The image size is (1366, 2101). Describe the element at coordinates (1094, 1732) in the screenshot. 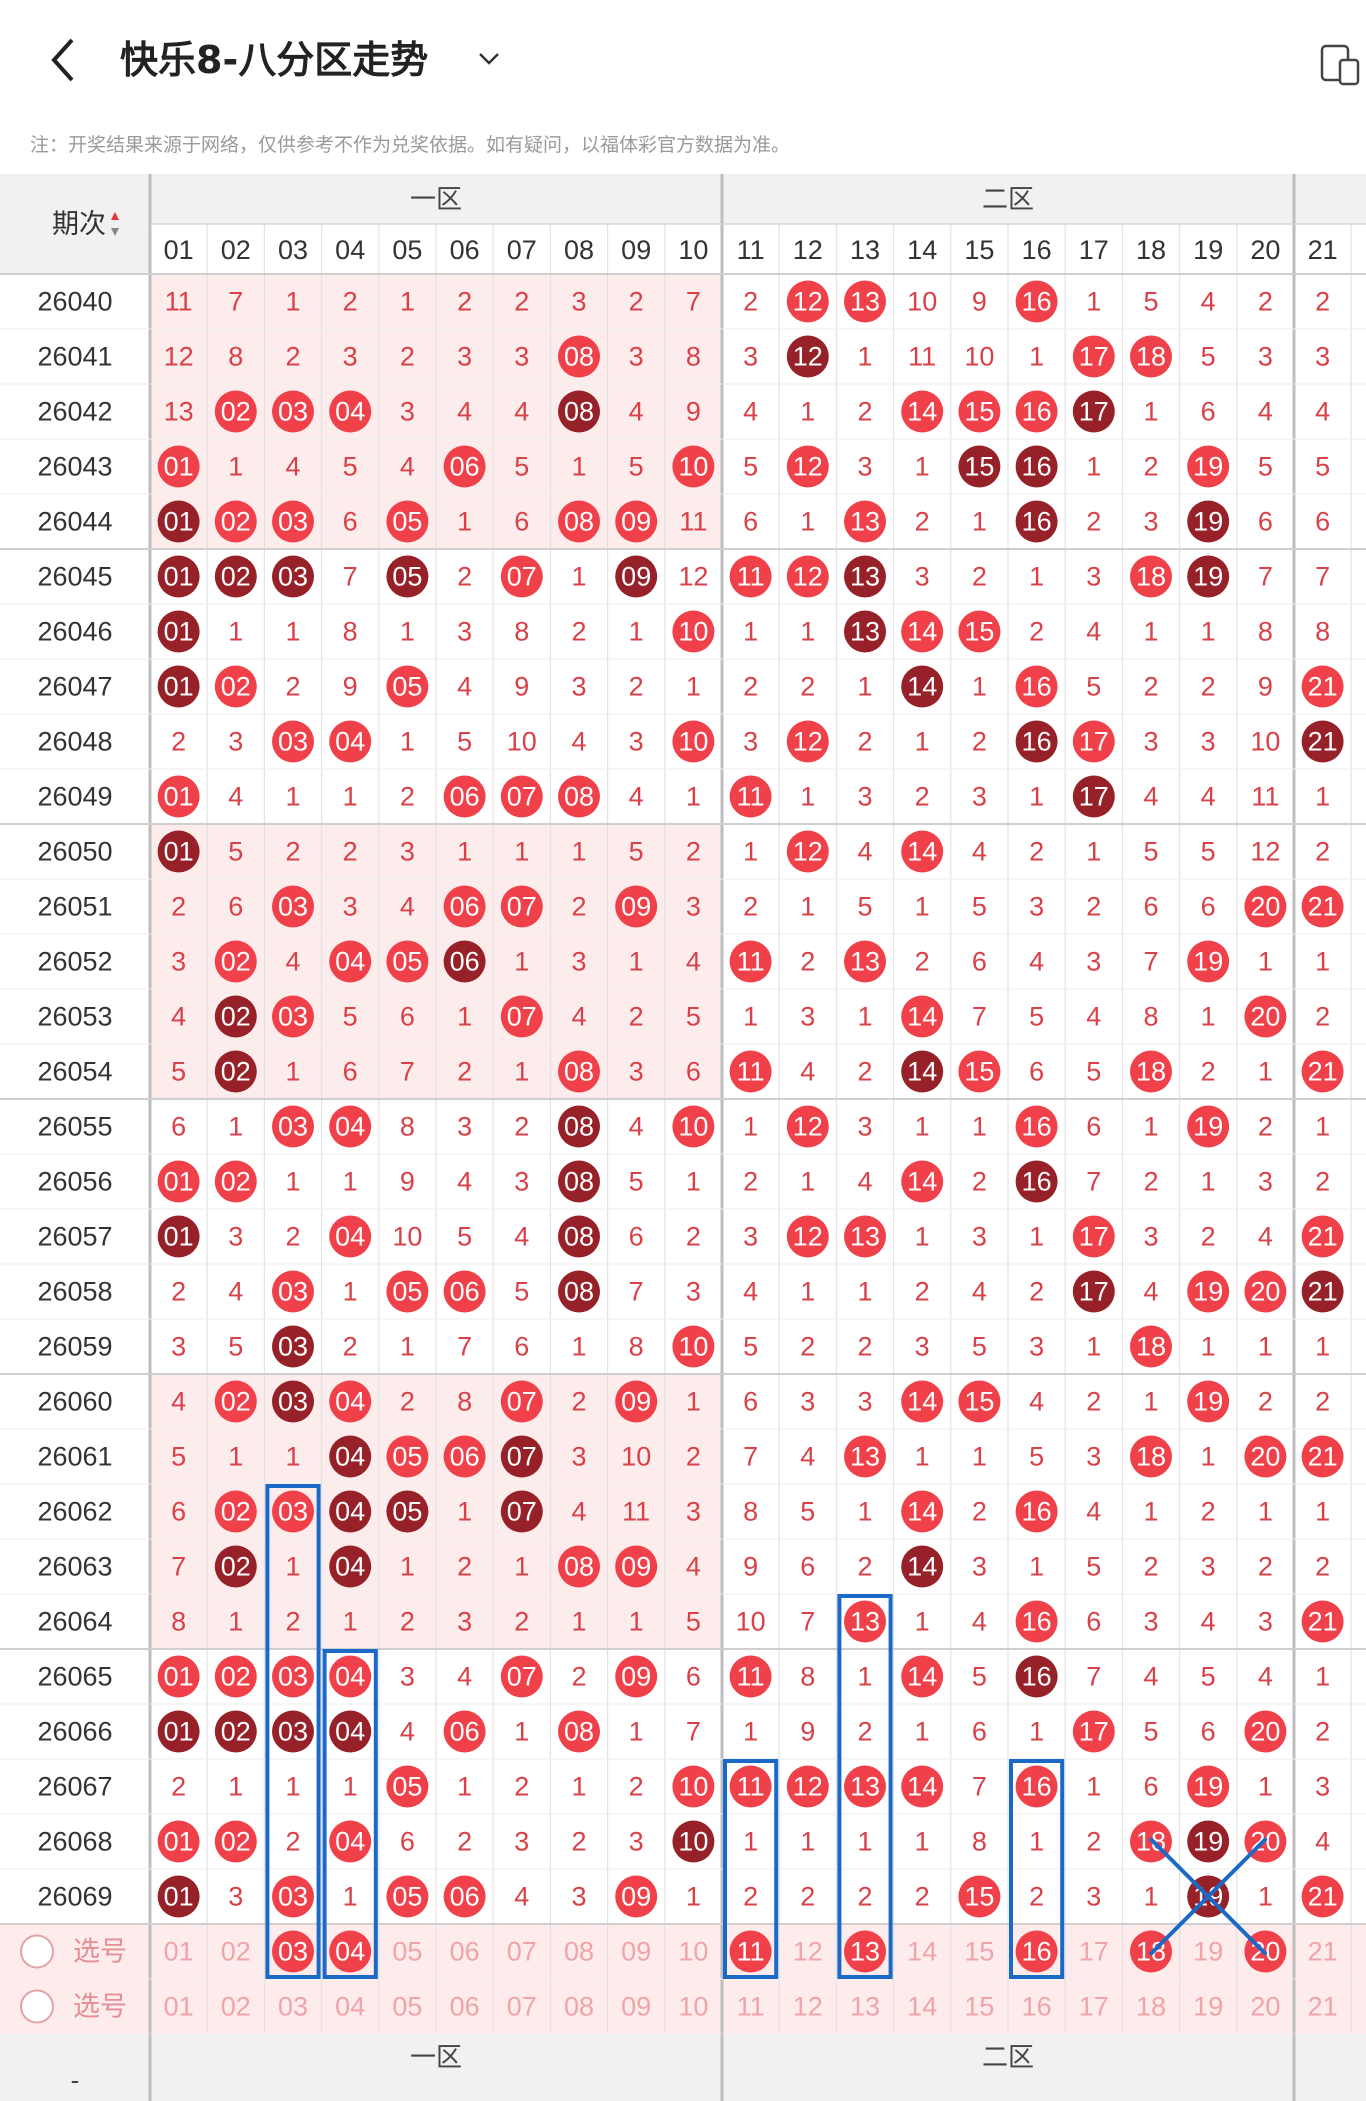

I see `winning-number: 17` at that location.